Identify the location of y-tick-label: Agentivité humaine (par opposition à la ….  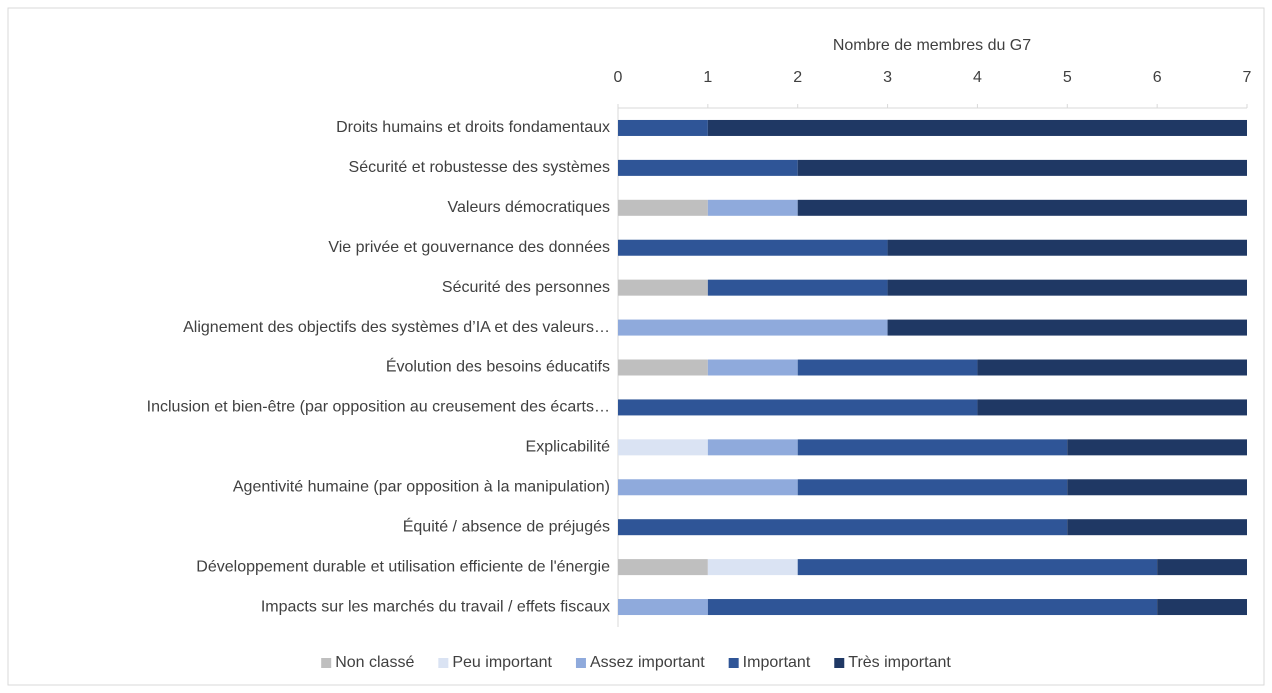
(421, 486).